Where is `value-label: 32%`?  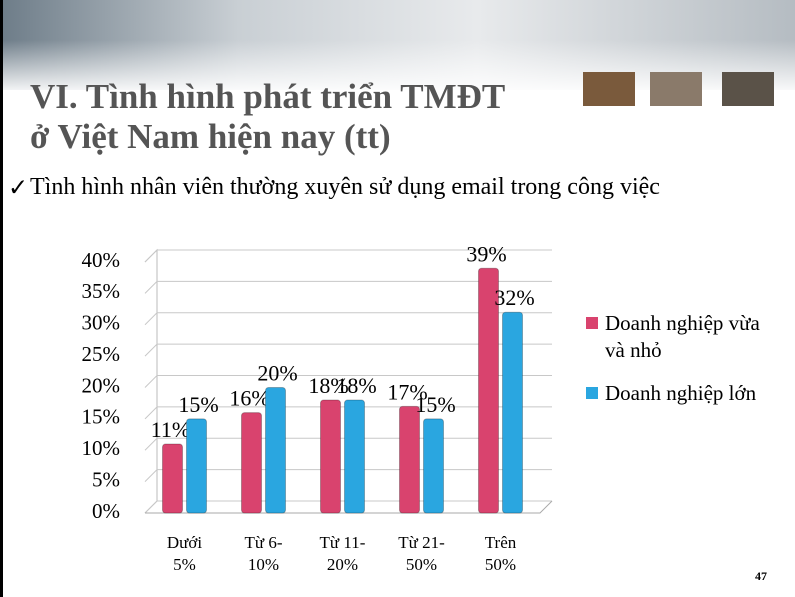
value-label: 32% is located at coordinates (514, 297).